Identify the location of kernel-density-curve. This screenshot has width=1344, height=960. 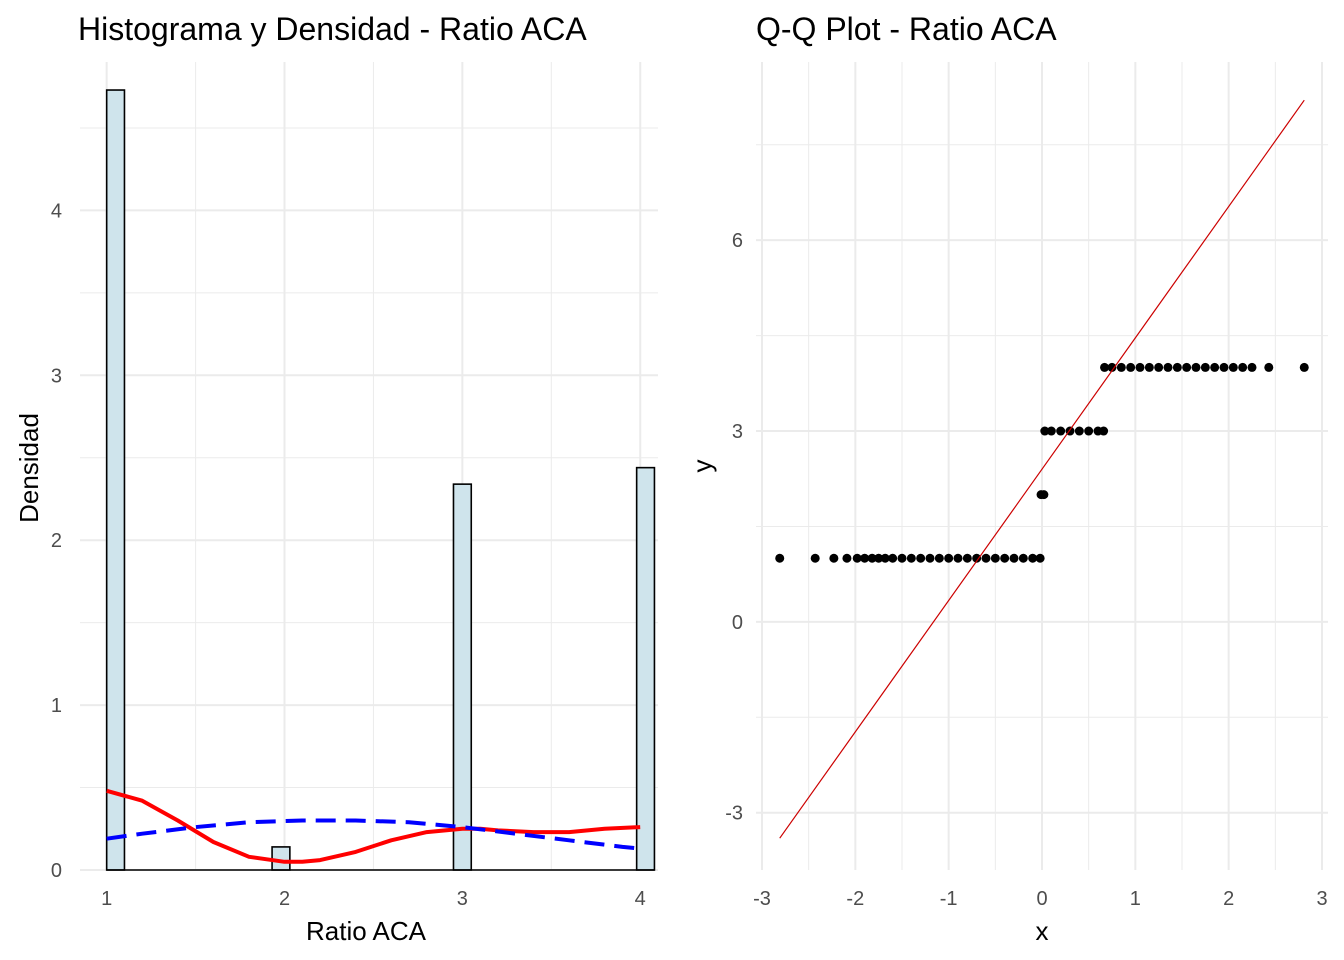
(373, 826).